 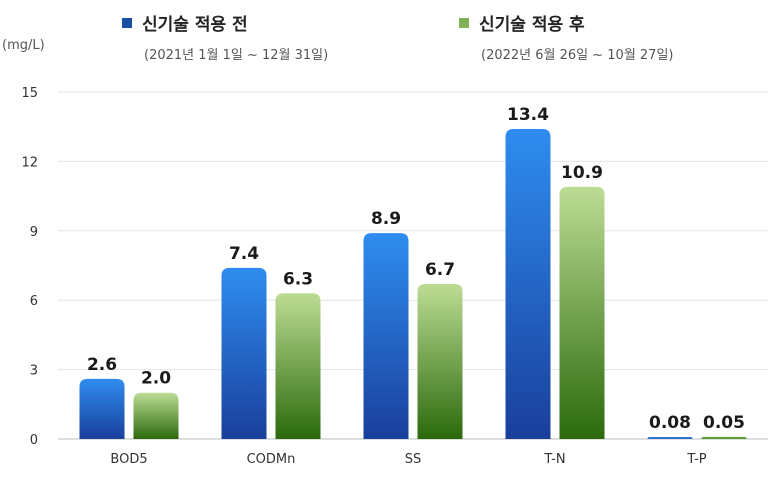 What do you see at coordinates (298, 279) in the screenshot?
I see `data-label: 6.3` at bounding box center [298, 279].